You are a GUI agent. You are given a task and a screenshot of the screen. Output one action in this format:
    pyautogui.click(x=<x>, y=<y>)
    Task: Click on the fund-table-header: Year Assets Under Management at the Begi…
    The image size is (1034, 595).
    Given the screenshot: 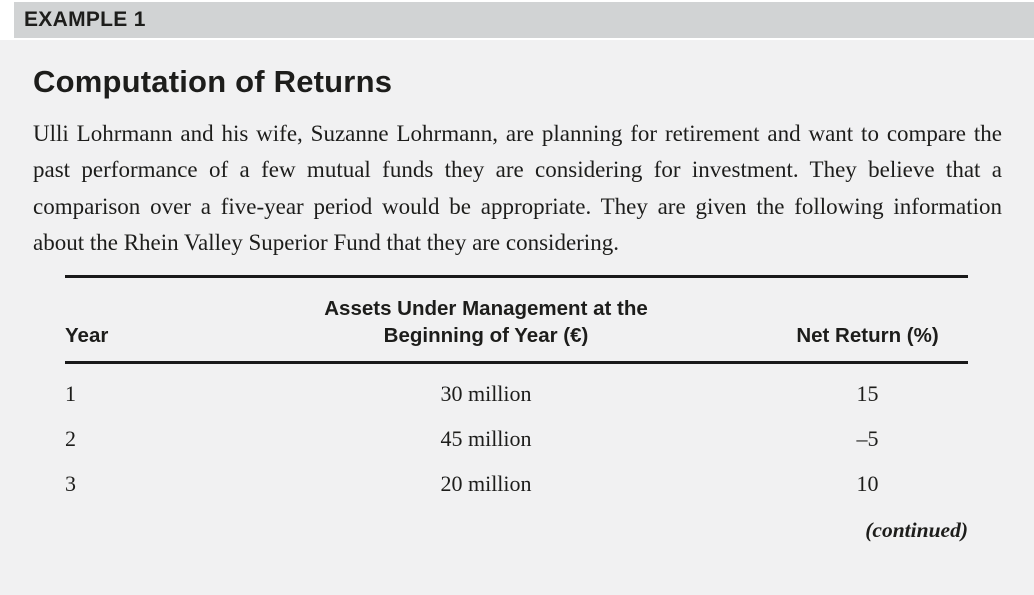 What is the action you would take?
    pyautogui.click(x=516, y=320)
    